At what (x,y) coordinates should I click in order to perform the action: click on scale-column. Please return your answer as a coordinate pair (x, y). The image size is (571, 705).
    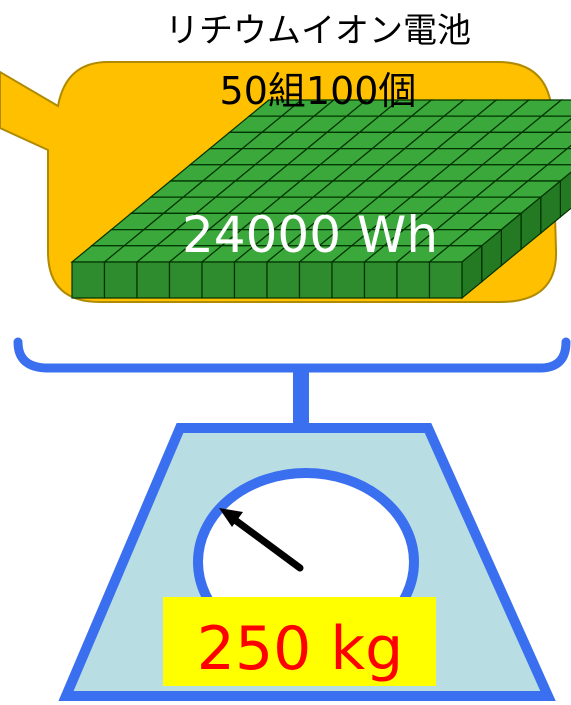
    Looking at the image, I should click on (301, 397).